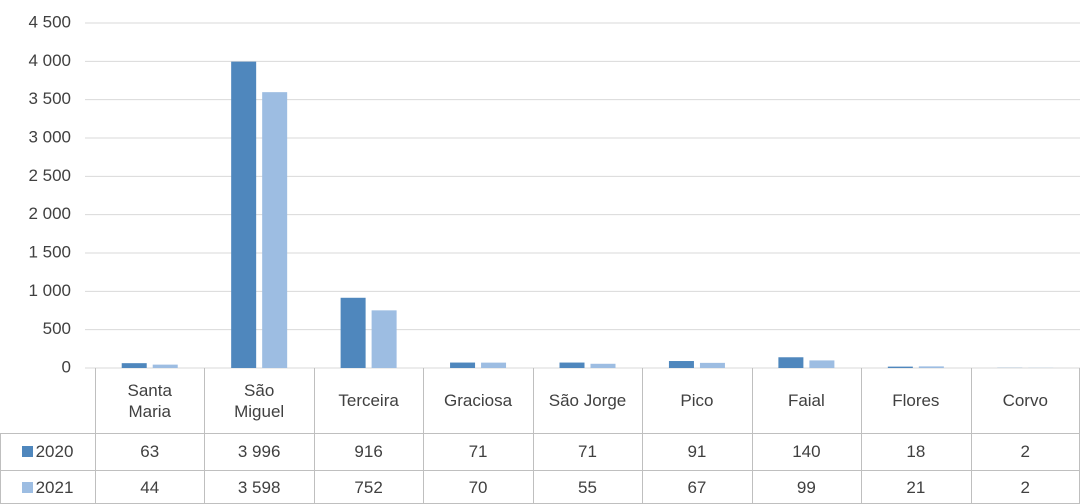 The image size is (1080, 504). I want to click on category-label: Flores, so click(916, 400).